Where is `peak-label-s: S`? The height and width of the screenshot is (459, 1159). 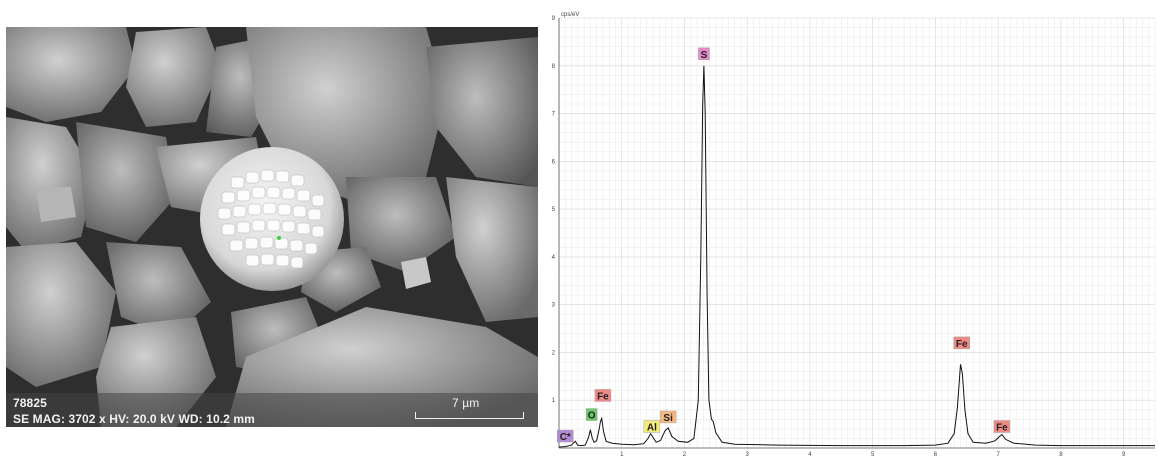
peak-label-s: S is located at coordinates (704, 54).